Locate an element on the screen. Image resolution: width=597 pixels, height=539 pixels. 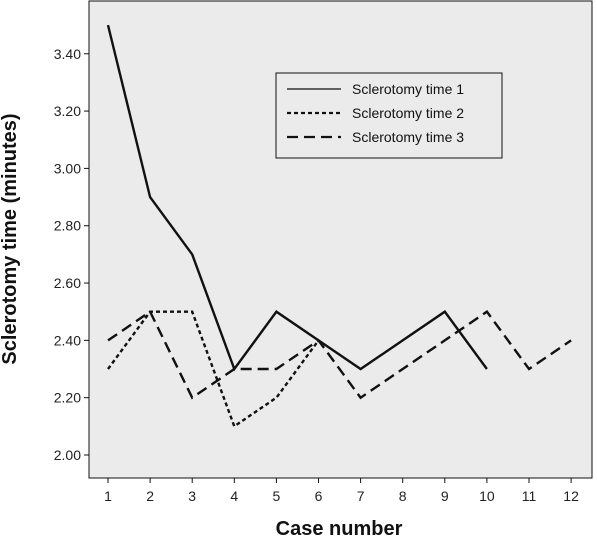
legend-box is located at coordinates (389, 115).